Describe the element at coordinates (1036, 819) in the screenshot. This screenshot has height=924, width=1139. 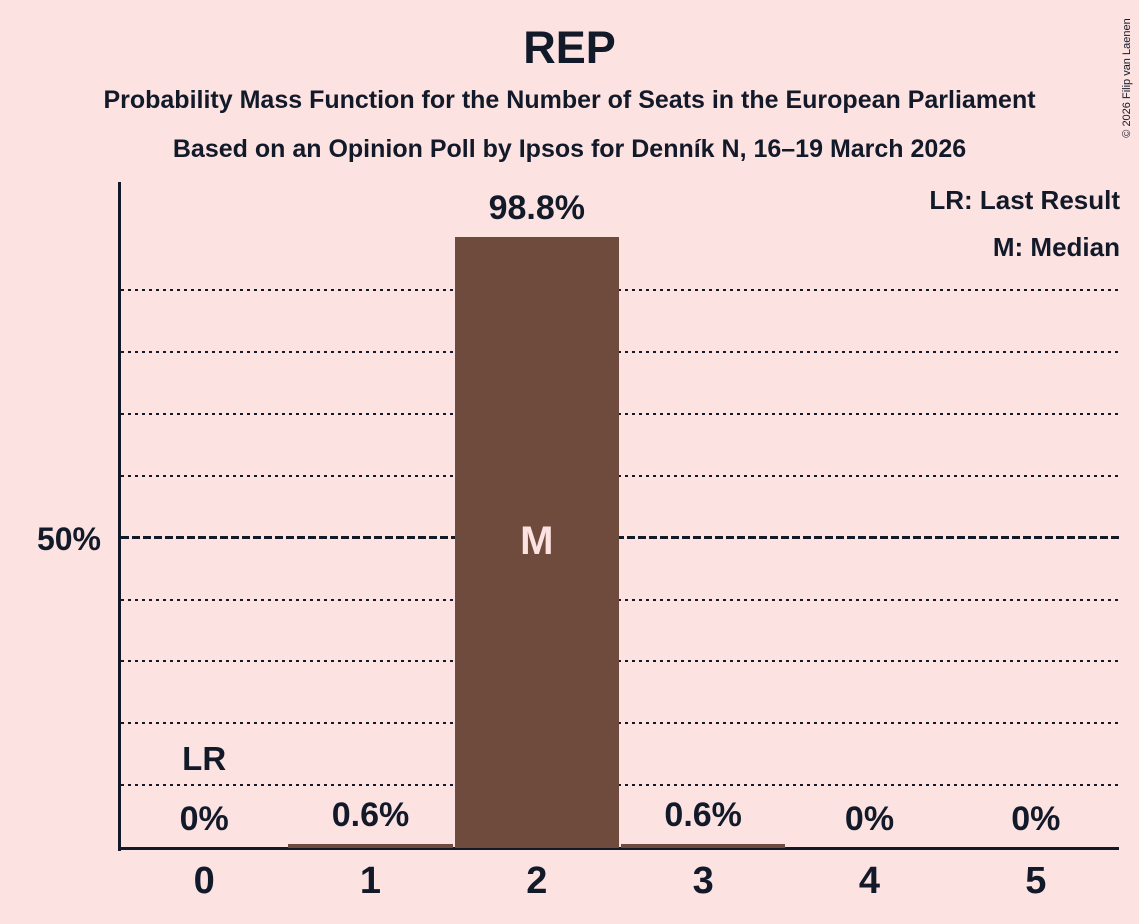
I see `bar-value-label-seats-5: 0%` at that location.